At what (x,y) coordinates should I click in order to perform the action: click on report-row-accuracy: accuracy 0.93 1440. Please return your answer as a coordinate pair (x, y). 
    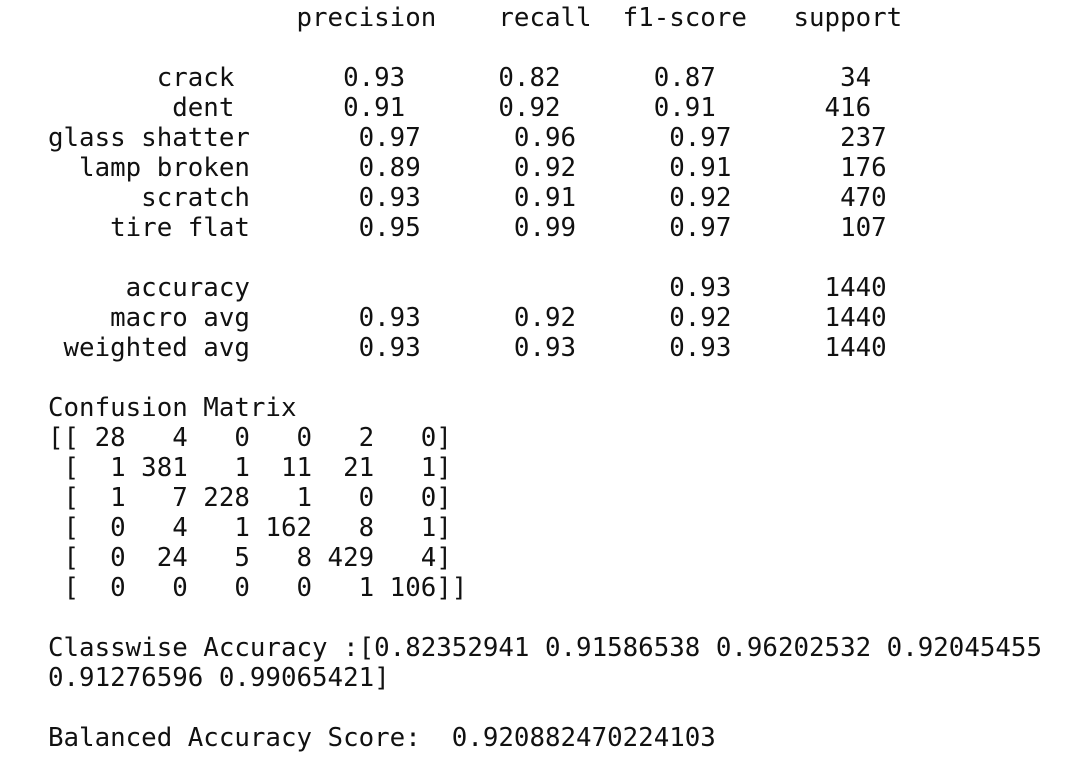
    Looking at the image, I should click on (467, 288).